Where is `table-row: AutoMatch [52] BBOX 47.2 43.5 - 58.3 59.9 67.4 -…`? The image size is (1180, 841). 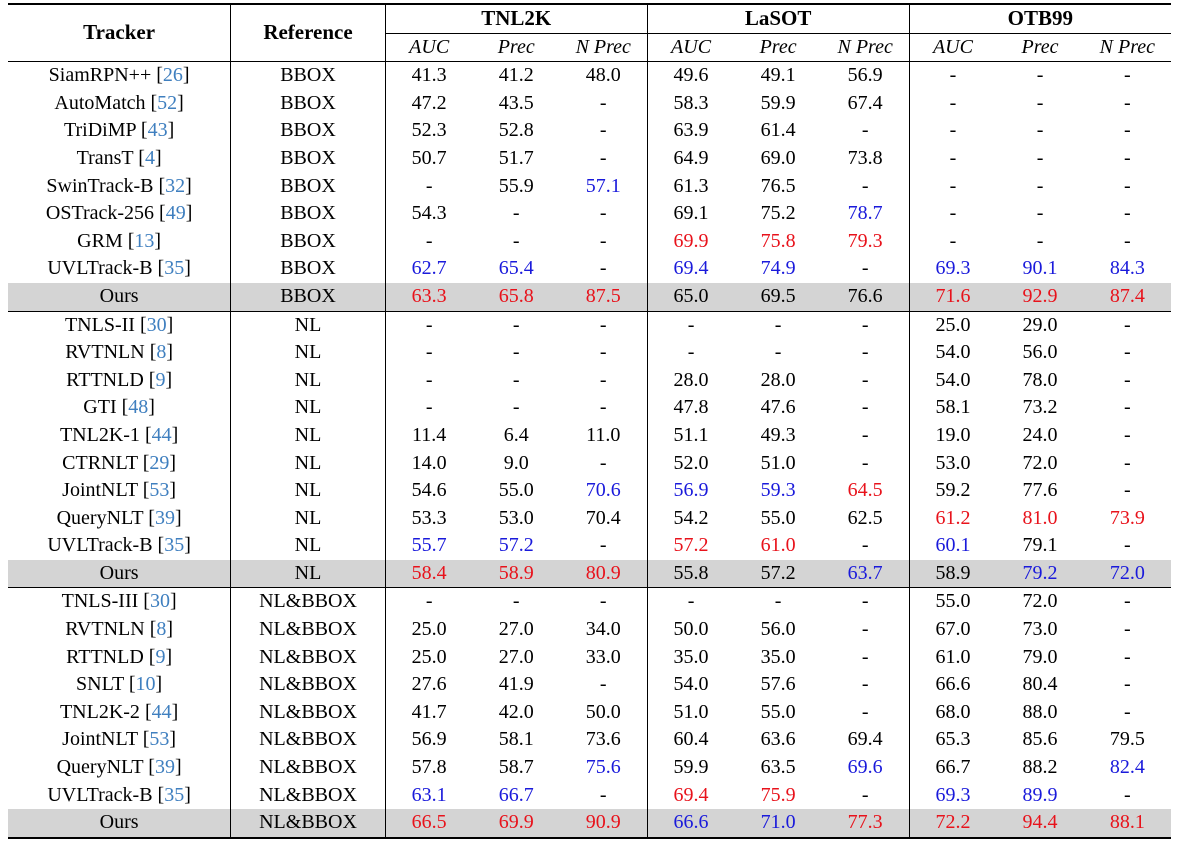 table-row: AutoMatch [52] BBOX 47.2 43.5 - 58.3 59.9 67.4 -… is located at coordinates (589, 103).